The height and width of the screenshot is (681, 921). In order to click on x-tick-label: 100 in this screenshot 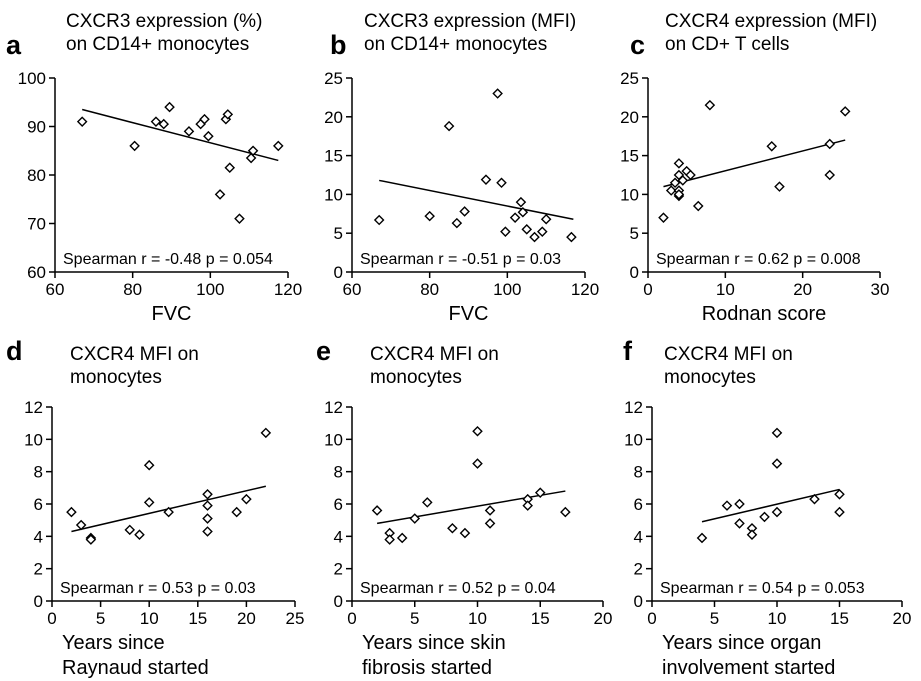, I will do `click(210, 289)`.